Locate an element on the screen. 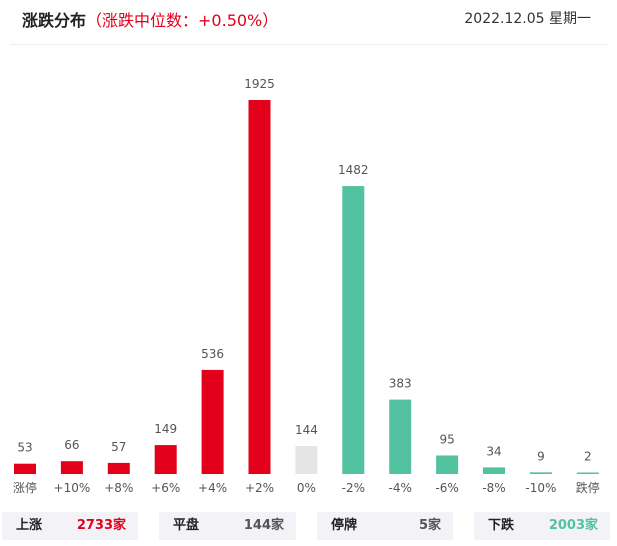 This screenshot has width=617, height=546. header-divider is located at coordinates (308, 44).